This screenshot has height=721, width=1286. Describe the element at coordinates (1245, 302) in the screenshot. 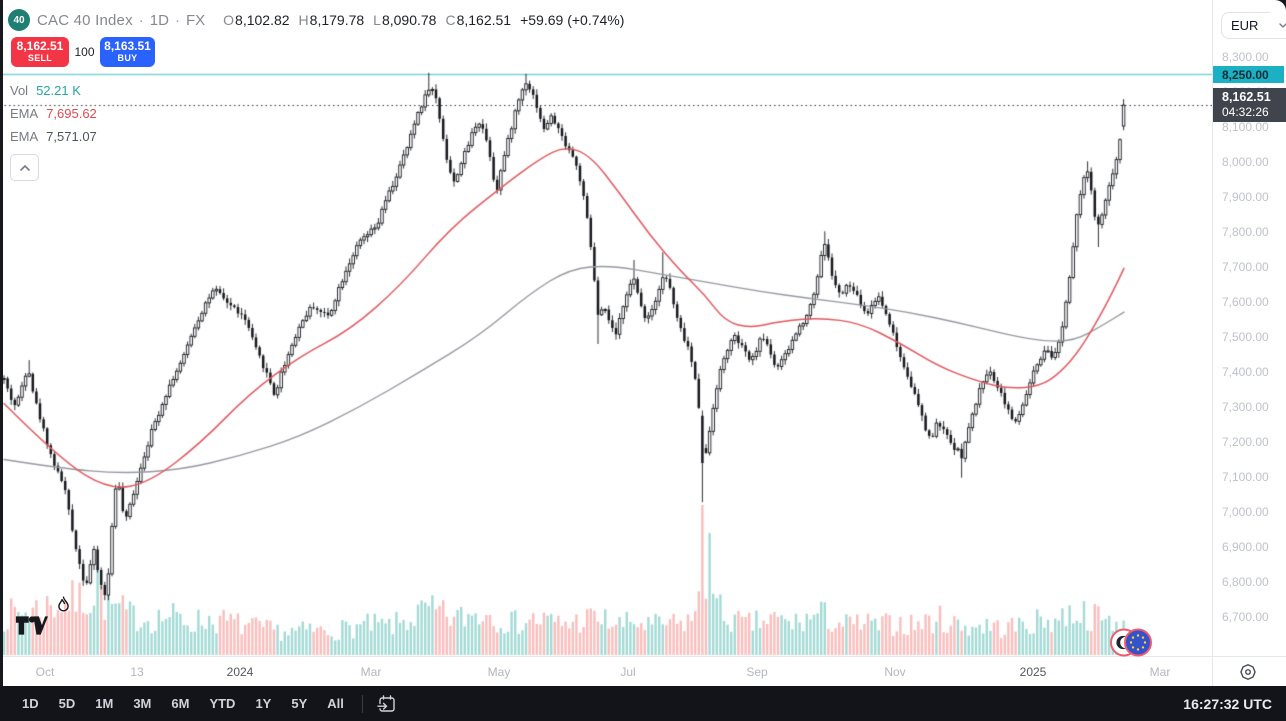

I see `price-tick-label: 7,600.00` at that location.